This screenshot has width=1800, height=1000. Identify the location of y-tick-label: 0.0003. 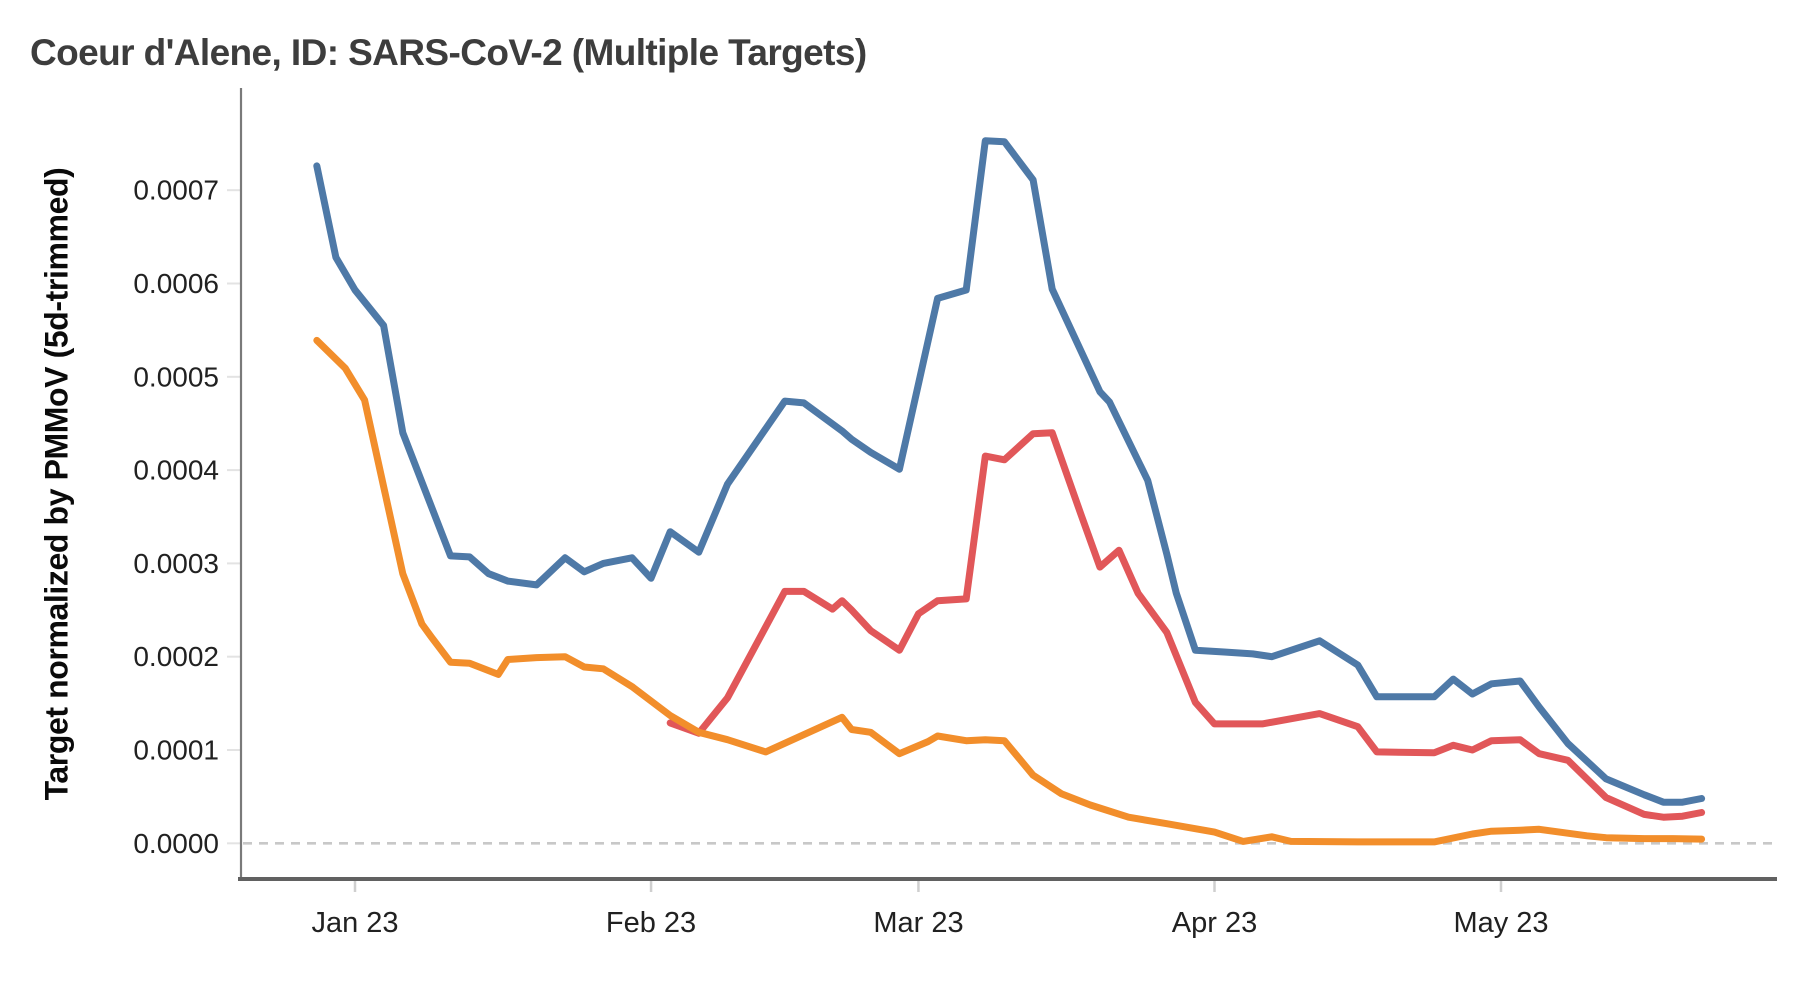
(176, 563).